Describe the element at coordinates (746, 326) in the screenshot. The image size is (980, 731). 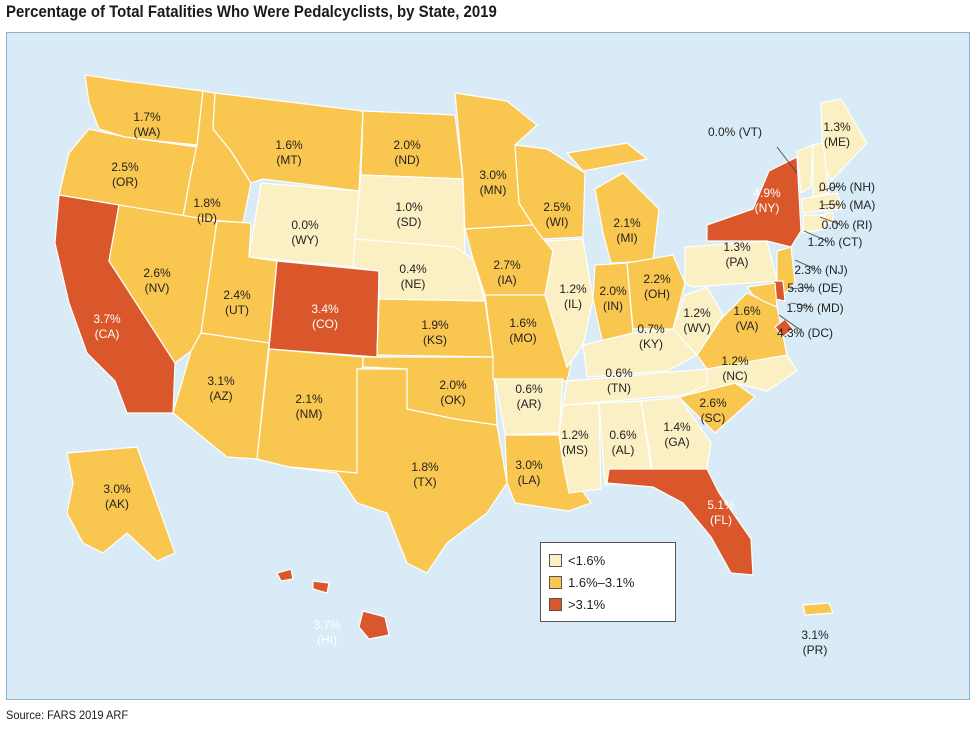
I see `state-code-va: (VA)` at that location.